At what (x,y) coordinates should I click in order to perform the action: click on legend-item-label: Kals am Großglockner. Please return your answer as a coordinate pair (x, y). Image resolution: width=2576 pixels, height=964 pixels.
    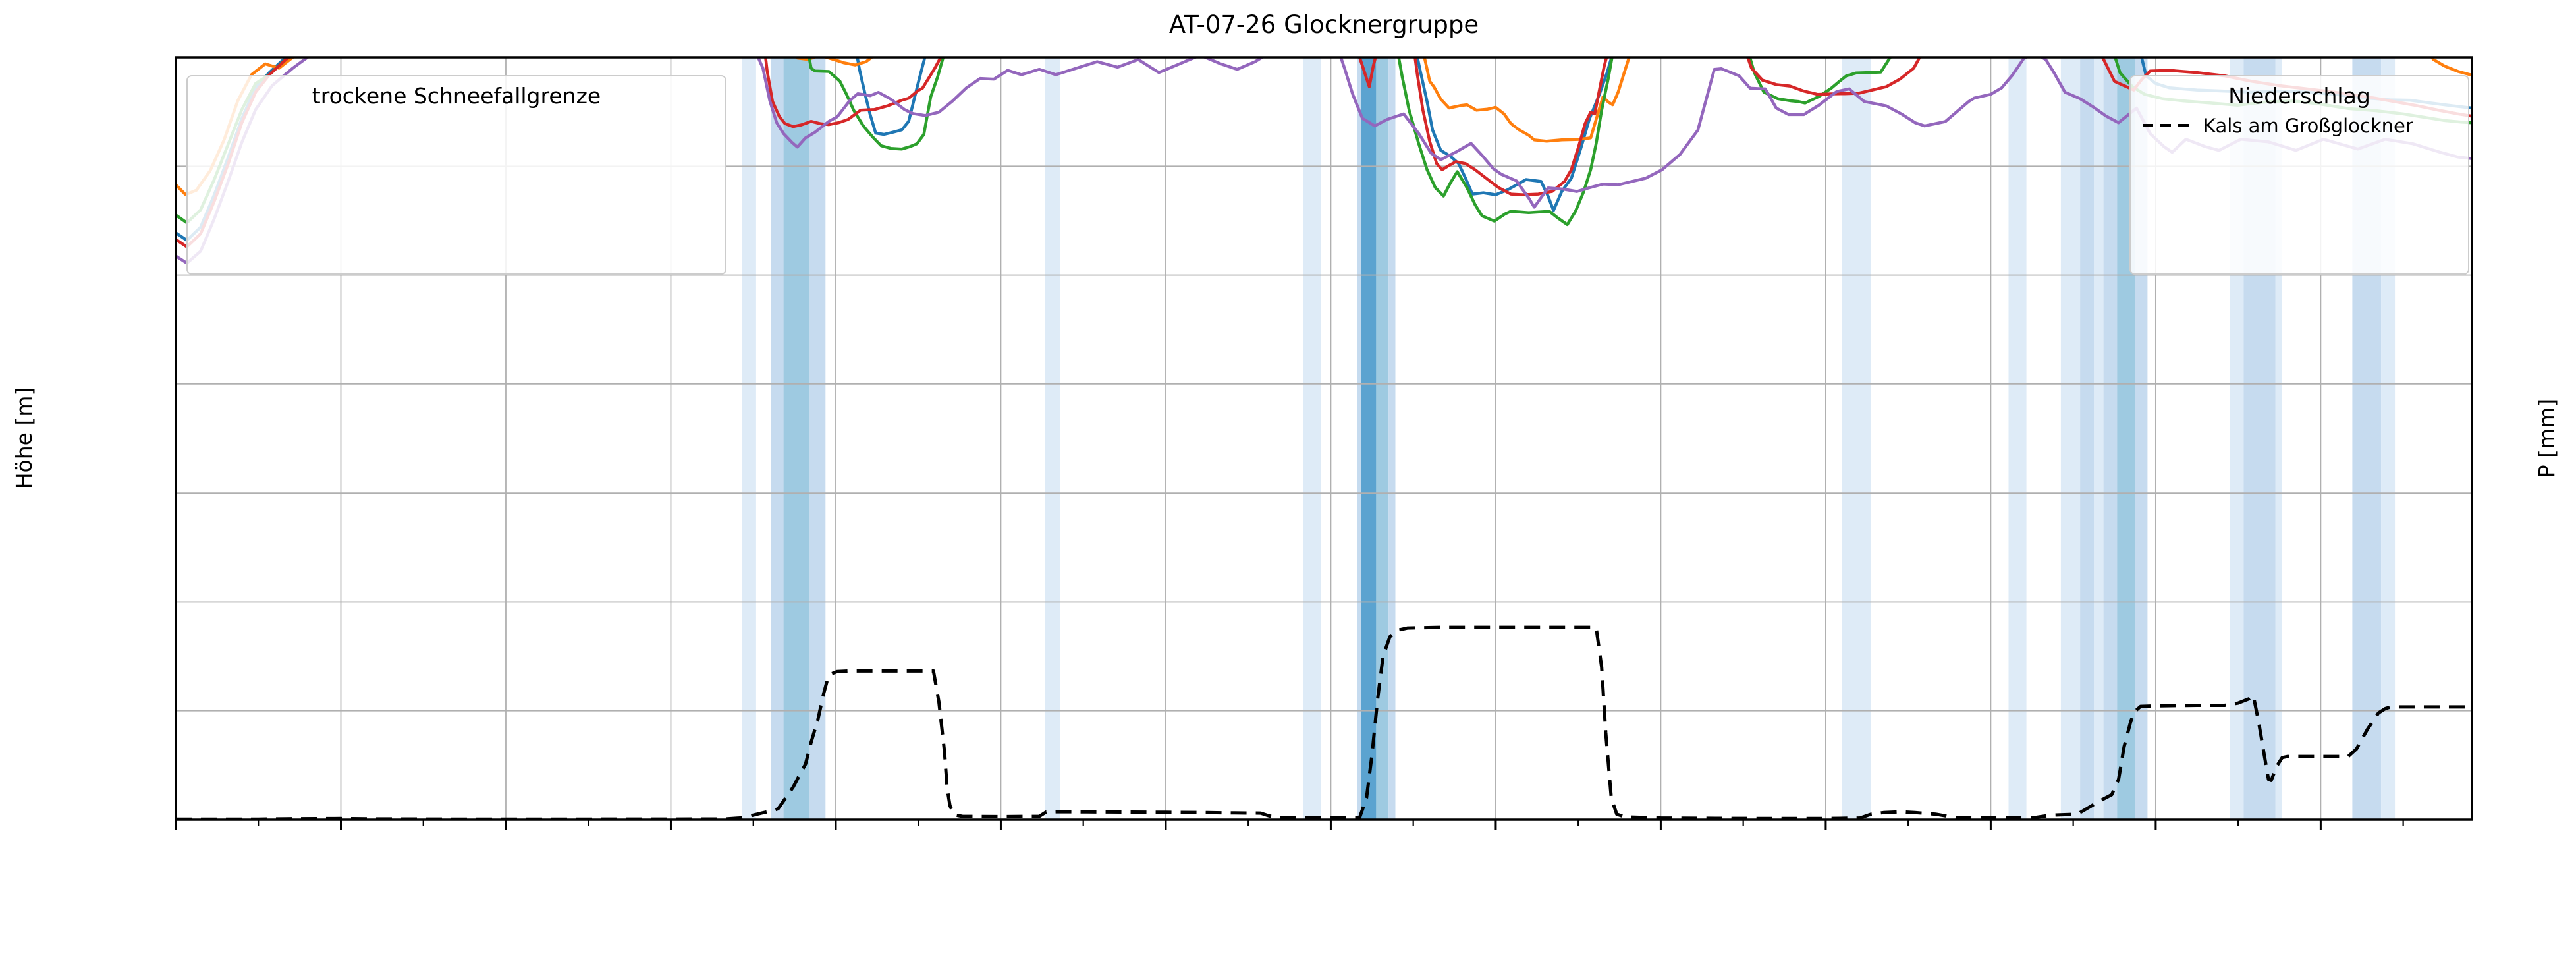
    Looking at the image, I should click on (2308, 126).